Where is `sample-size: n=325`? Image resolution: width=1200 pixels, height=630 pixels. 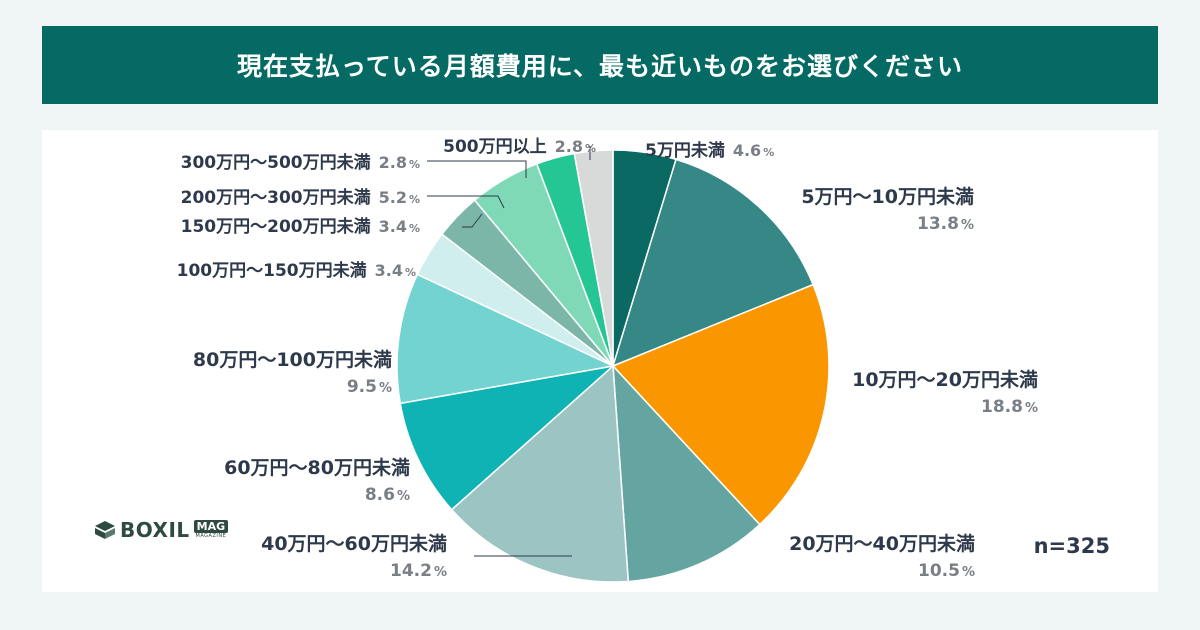 sample-size: n=325 is located at coordinates (1071, 546).